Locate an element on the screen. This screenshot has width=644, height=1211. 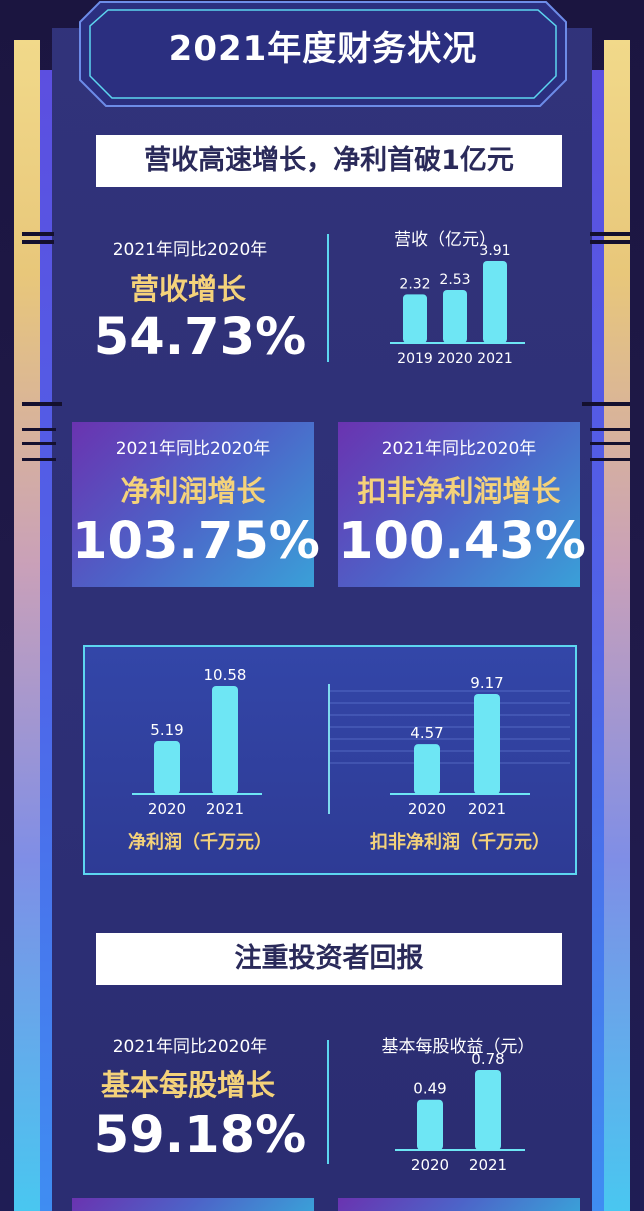
frame-inner-right-border is located at coordinates (597, 640).